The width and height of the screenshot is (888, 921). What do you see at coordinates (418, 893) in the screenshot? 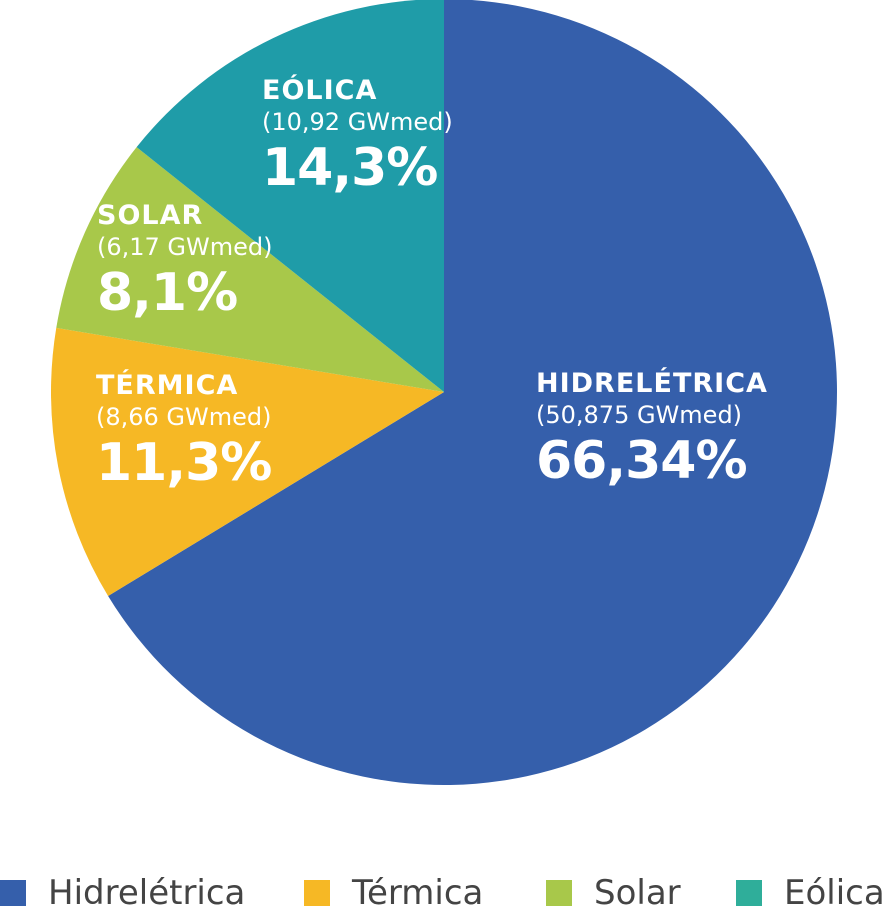
I see `legend-label-termica: Térmica` at bounding box center [418, 893].